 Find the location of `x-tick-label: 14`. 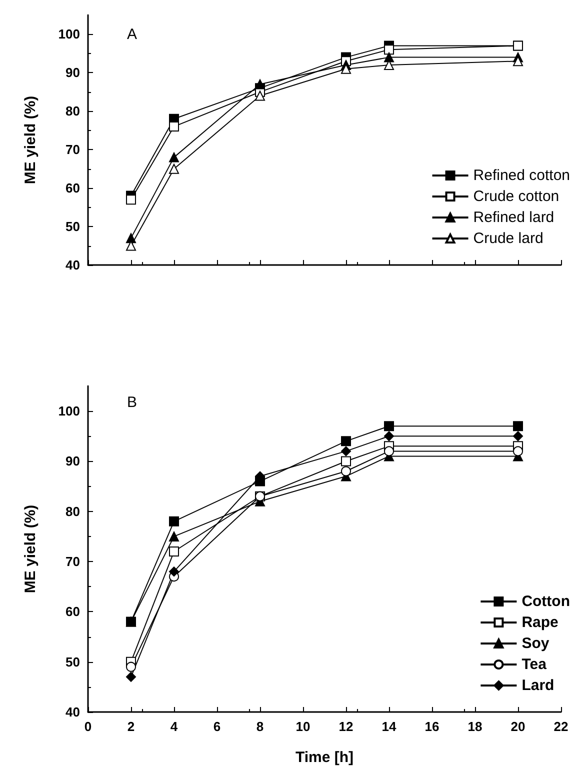

x-tick-label: 14 is located at coordinates (389, 726).